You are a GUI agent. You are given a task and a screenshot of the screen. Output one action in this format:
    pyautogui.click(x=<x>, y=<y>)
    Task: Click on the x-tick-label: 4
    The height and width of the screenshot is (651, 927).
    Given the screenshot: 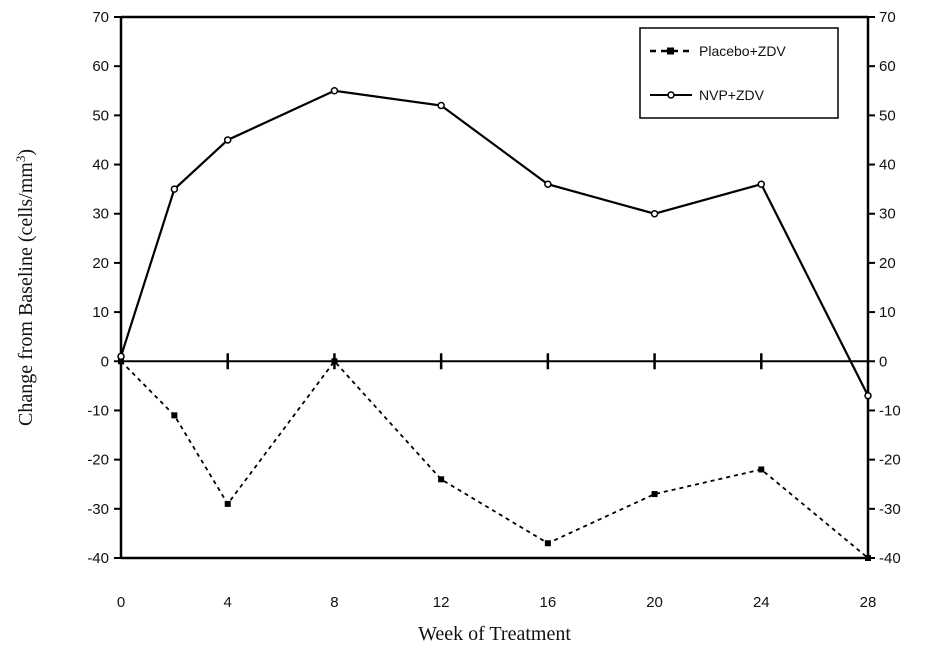 What is the action you would take?
    pyautogui.click(x=228, y=602)
    